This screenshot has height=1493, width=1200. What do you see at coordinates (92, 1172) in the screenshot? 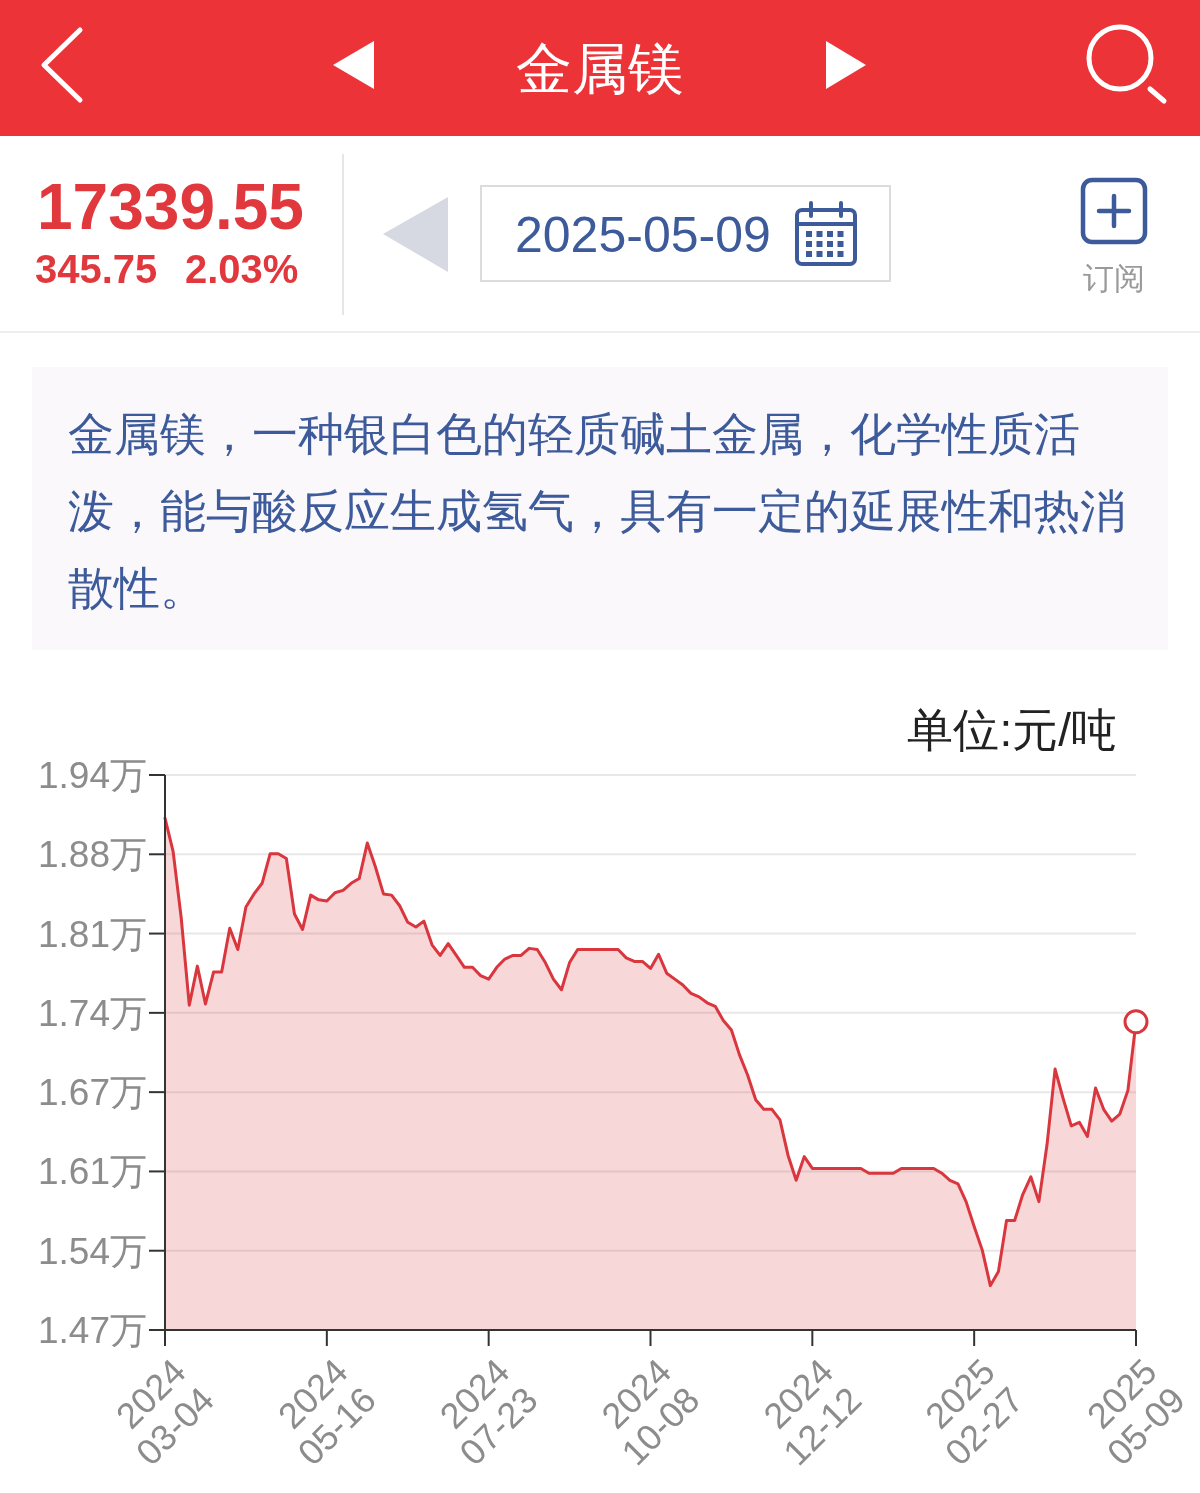
I see `y-tick-label: 1.61万` at bounding box center [92, 1172].